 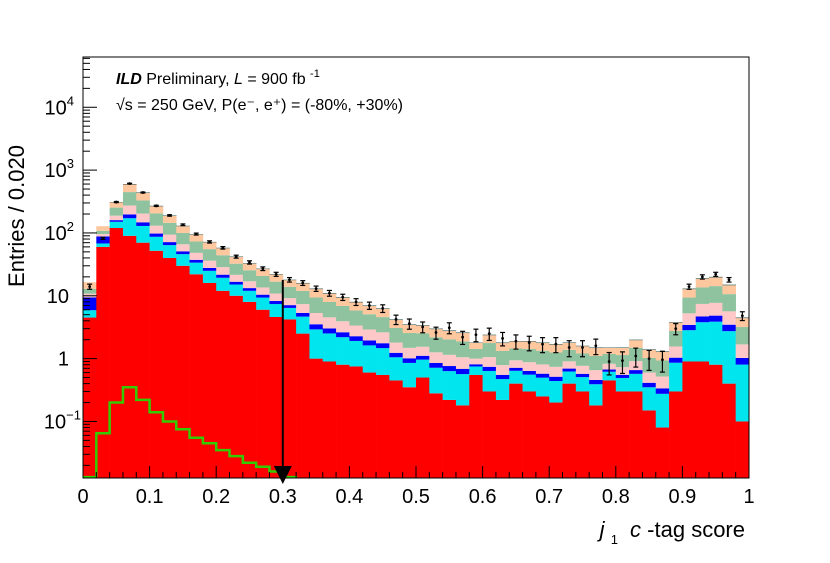 I want to click on x-tick-label-5: 0.5, so click(x=416, y=497).